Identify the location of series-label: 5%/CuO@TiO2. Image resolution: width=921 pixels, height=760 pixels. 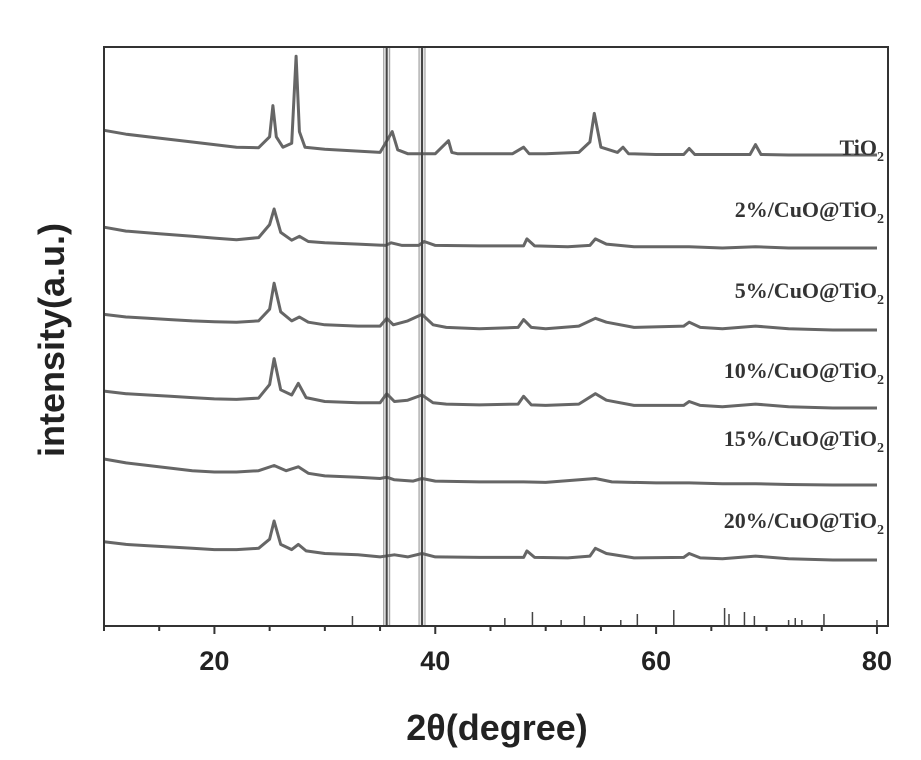
(809, 293).